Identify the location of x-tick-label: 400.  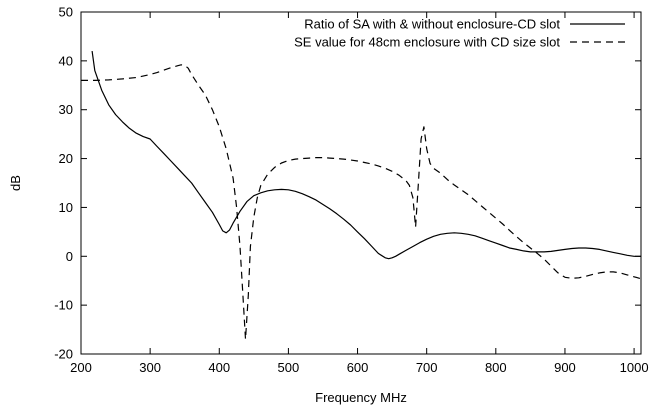
(219, 367).